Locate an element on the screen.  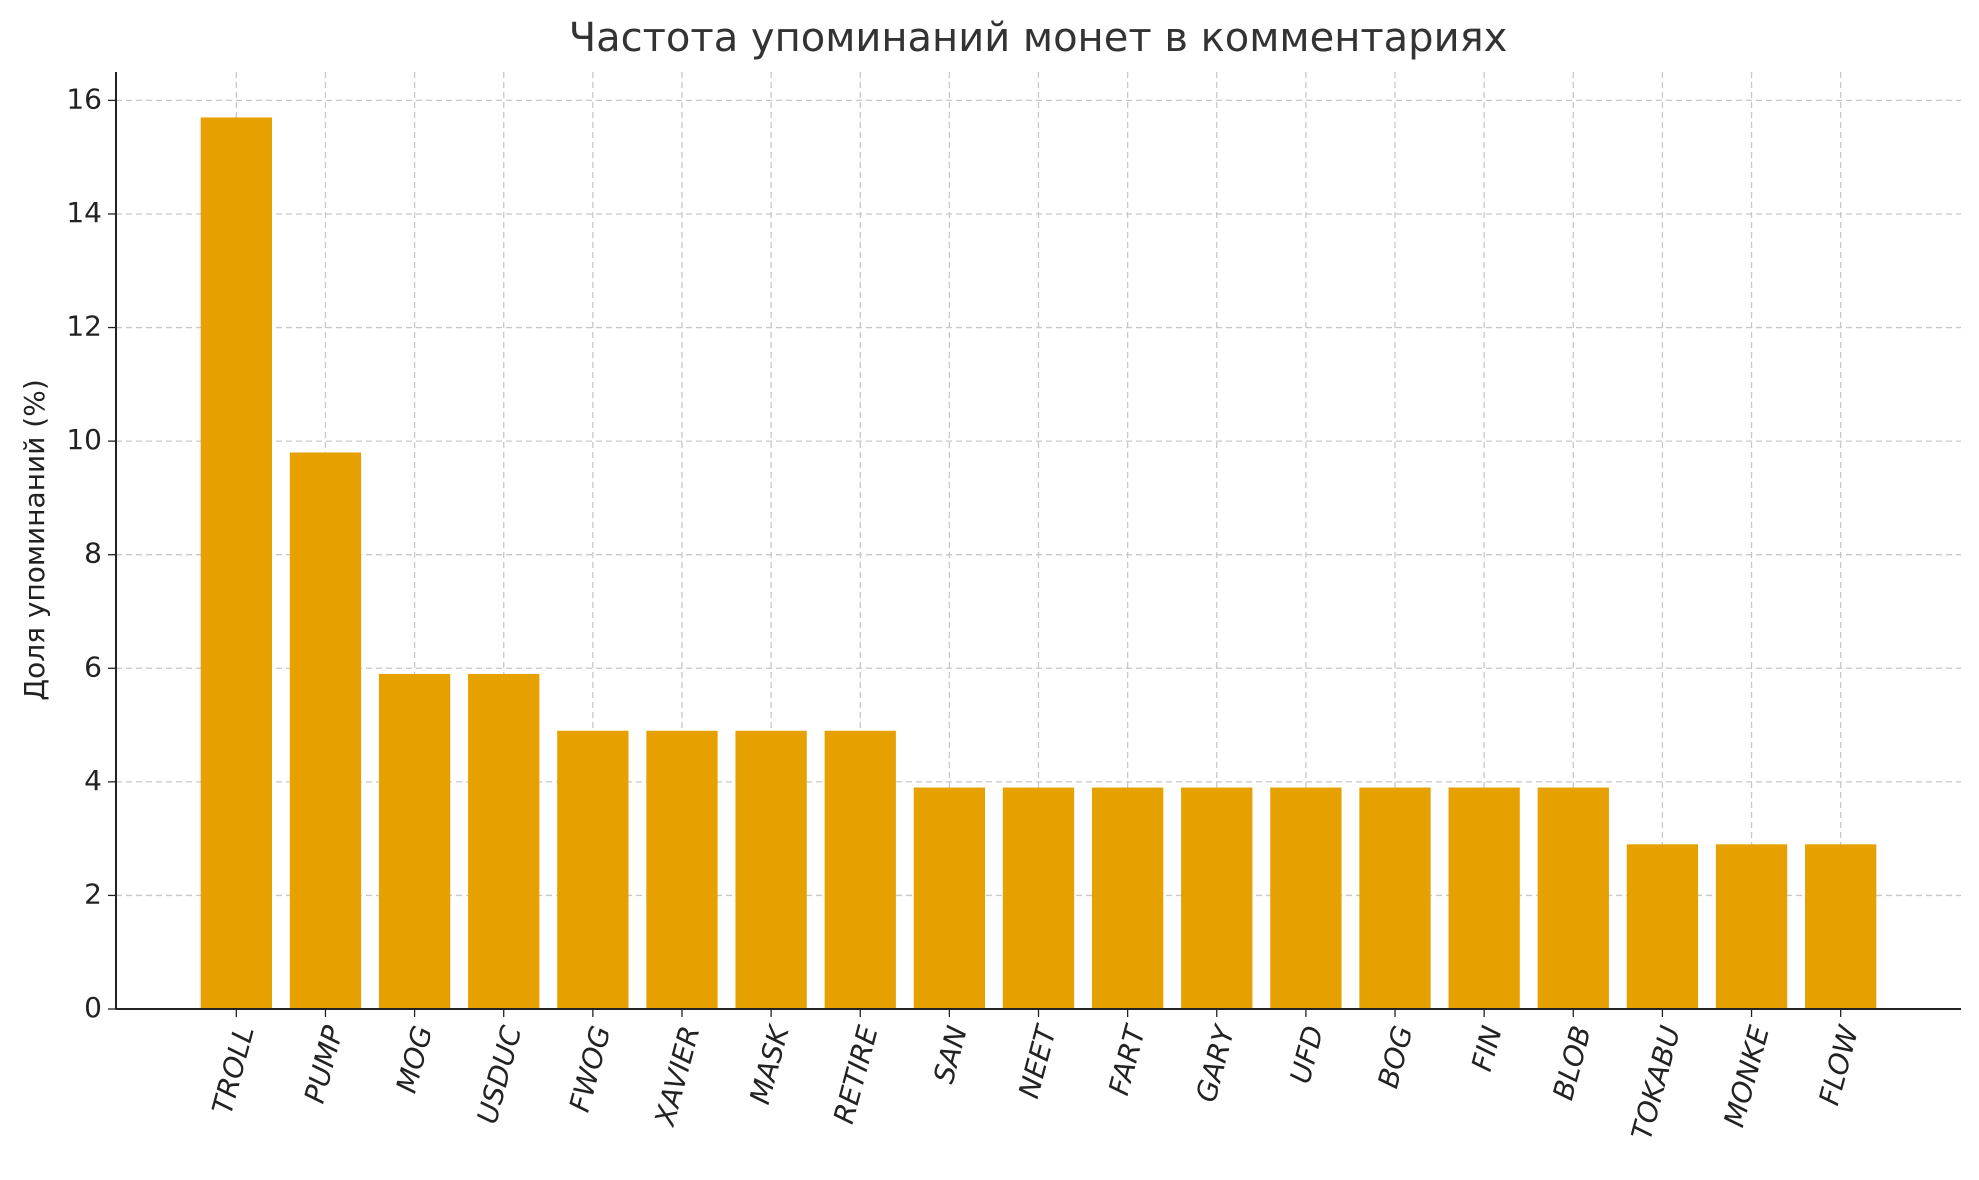
x-tick-label: BLOB is located at coordinates (1571, 1062).